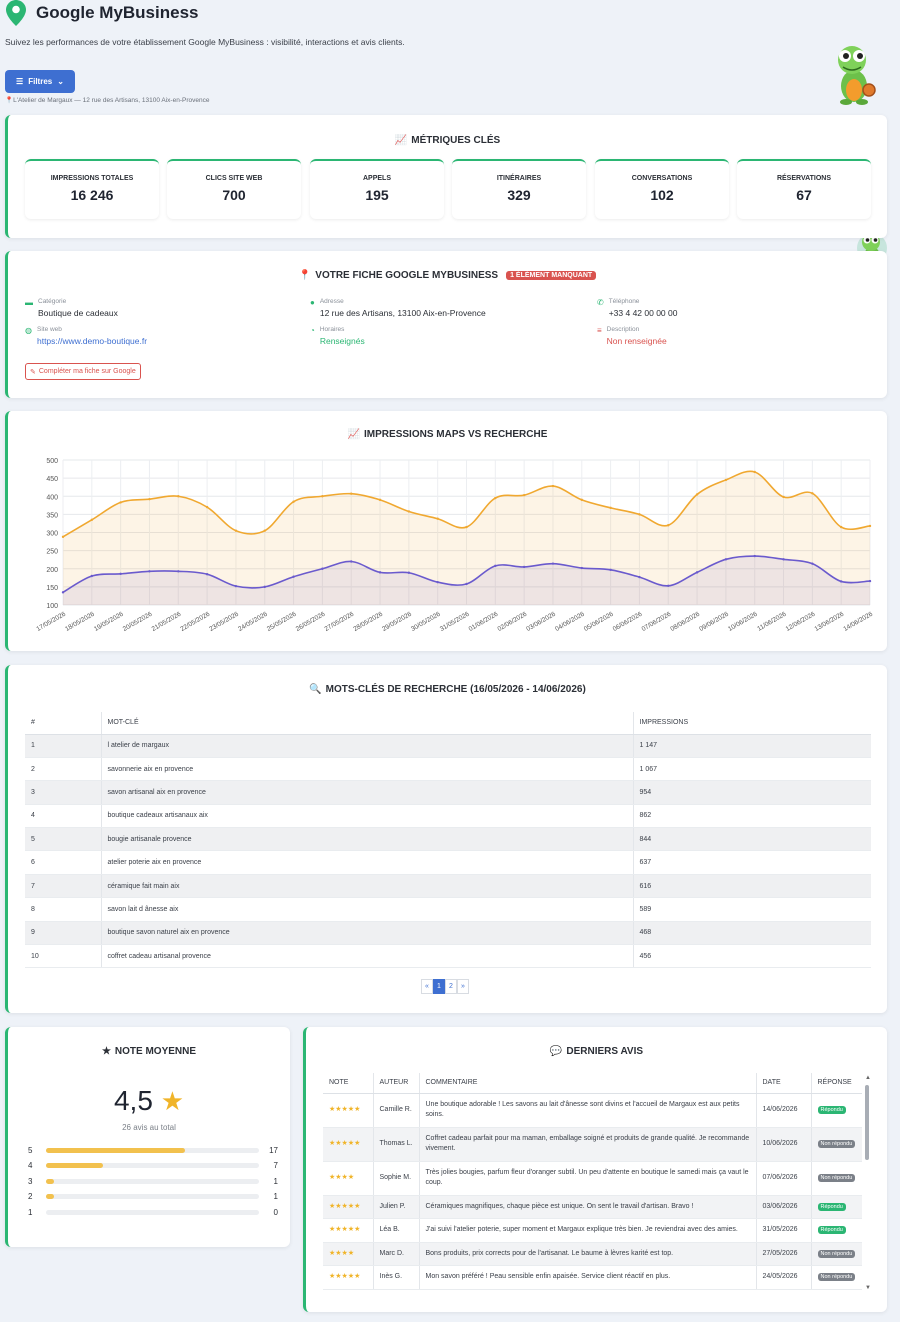 The height and width of the screenshot is (1322, 900). I want to click on scroll-down-icon: ▼, so click(868, 1288).